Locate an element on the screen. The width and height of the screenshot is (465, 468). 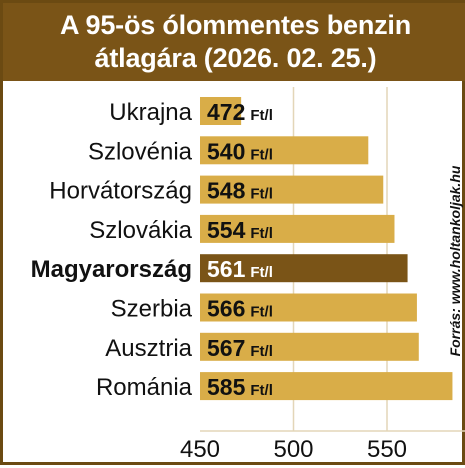
category-label: Románia is located at coordinates (144, 387).